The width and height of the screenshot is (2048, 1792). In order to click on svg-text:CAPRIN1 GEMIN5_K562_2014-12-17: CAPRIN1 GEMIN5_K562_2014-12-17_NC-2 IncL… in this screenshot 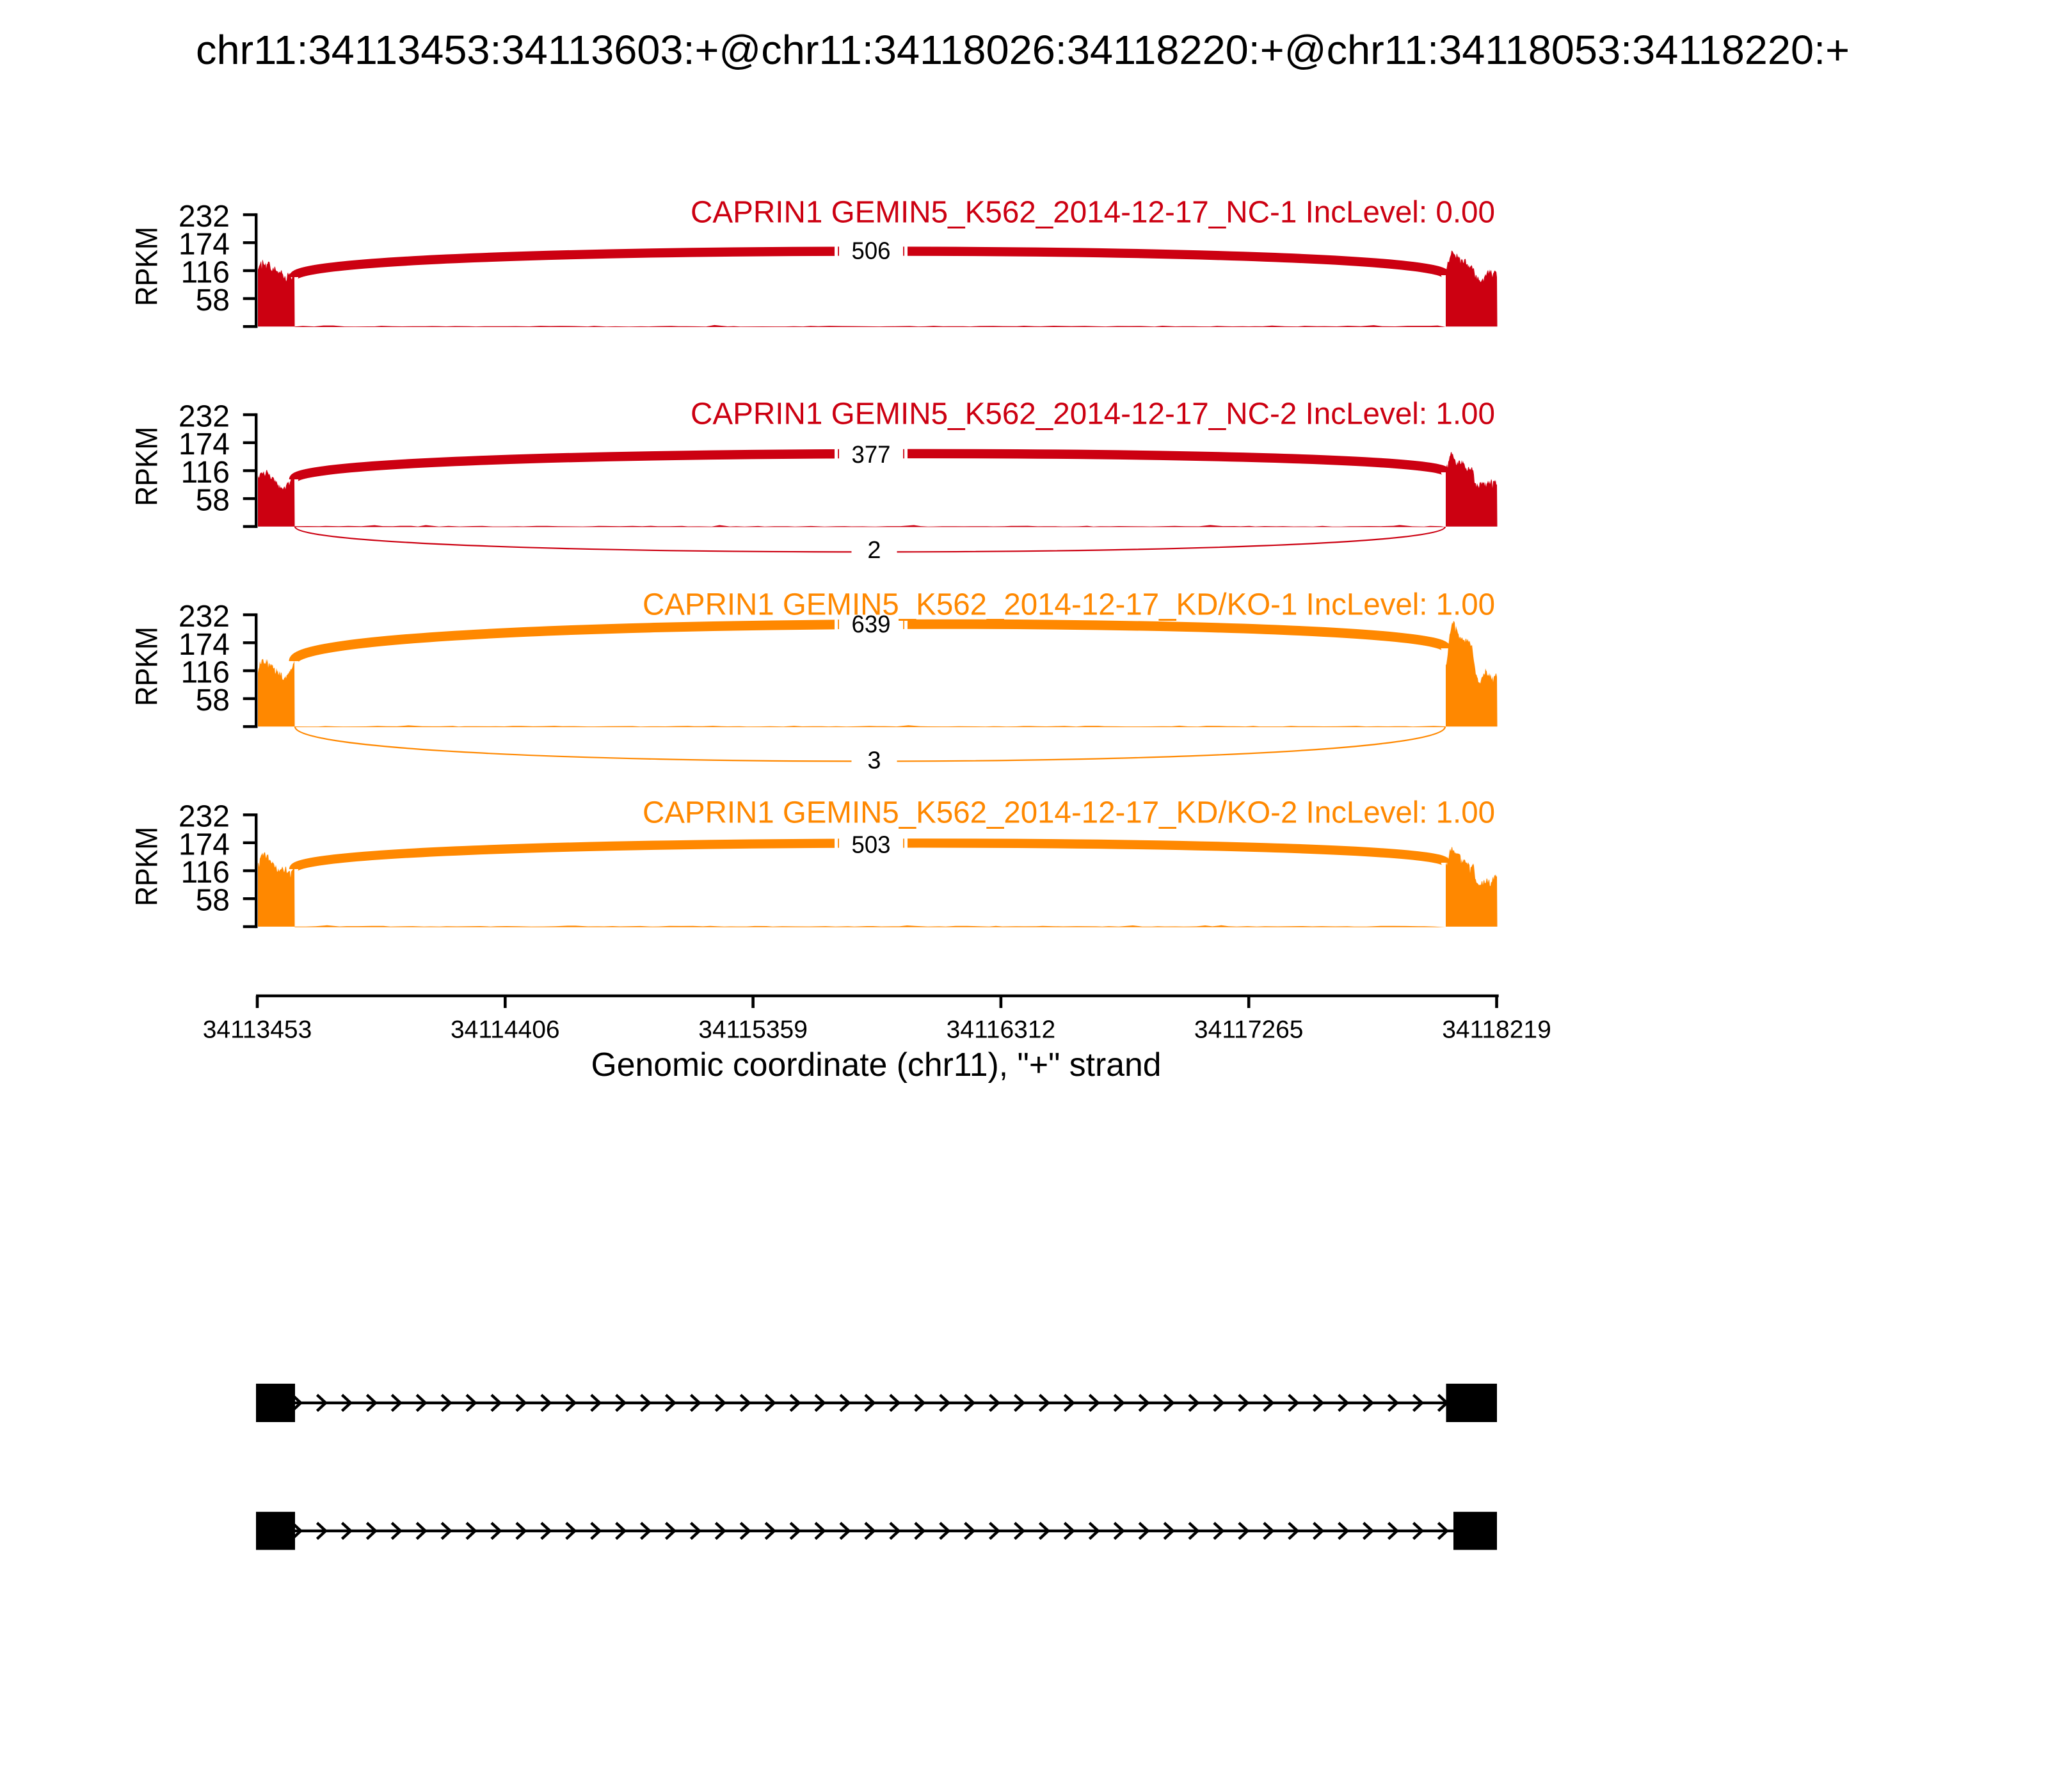, I will do `click(1093, 414)`.